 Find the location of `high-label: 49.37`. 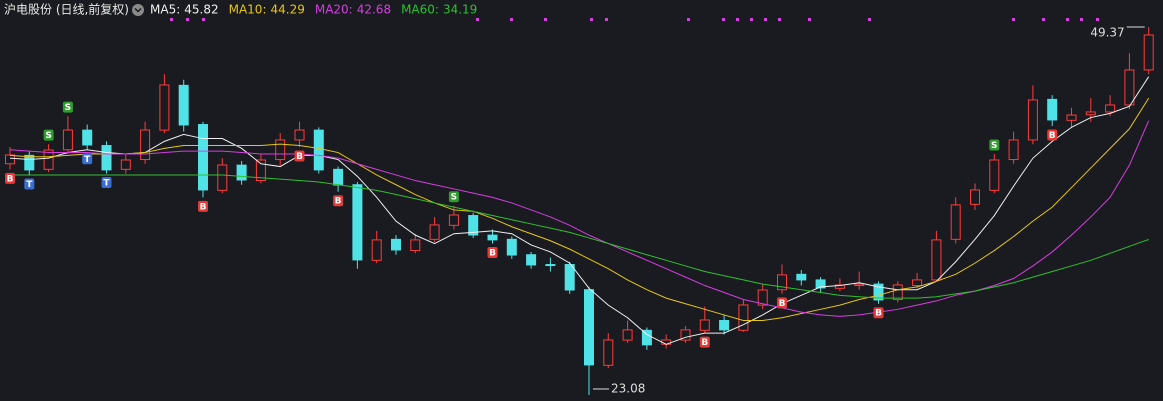

high-label: 49.37 is located at coordinates (1107, 32).